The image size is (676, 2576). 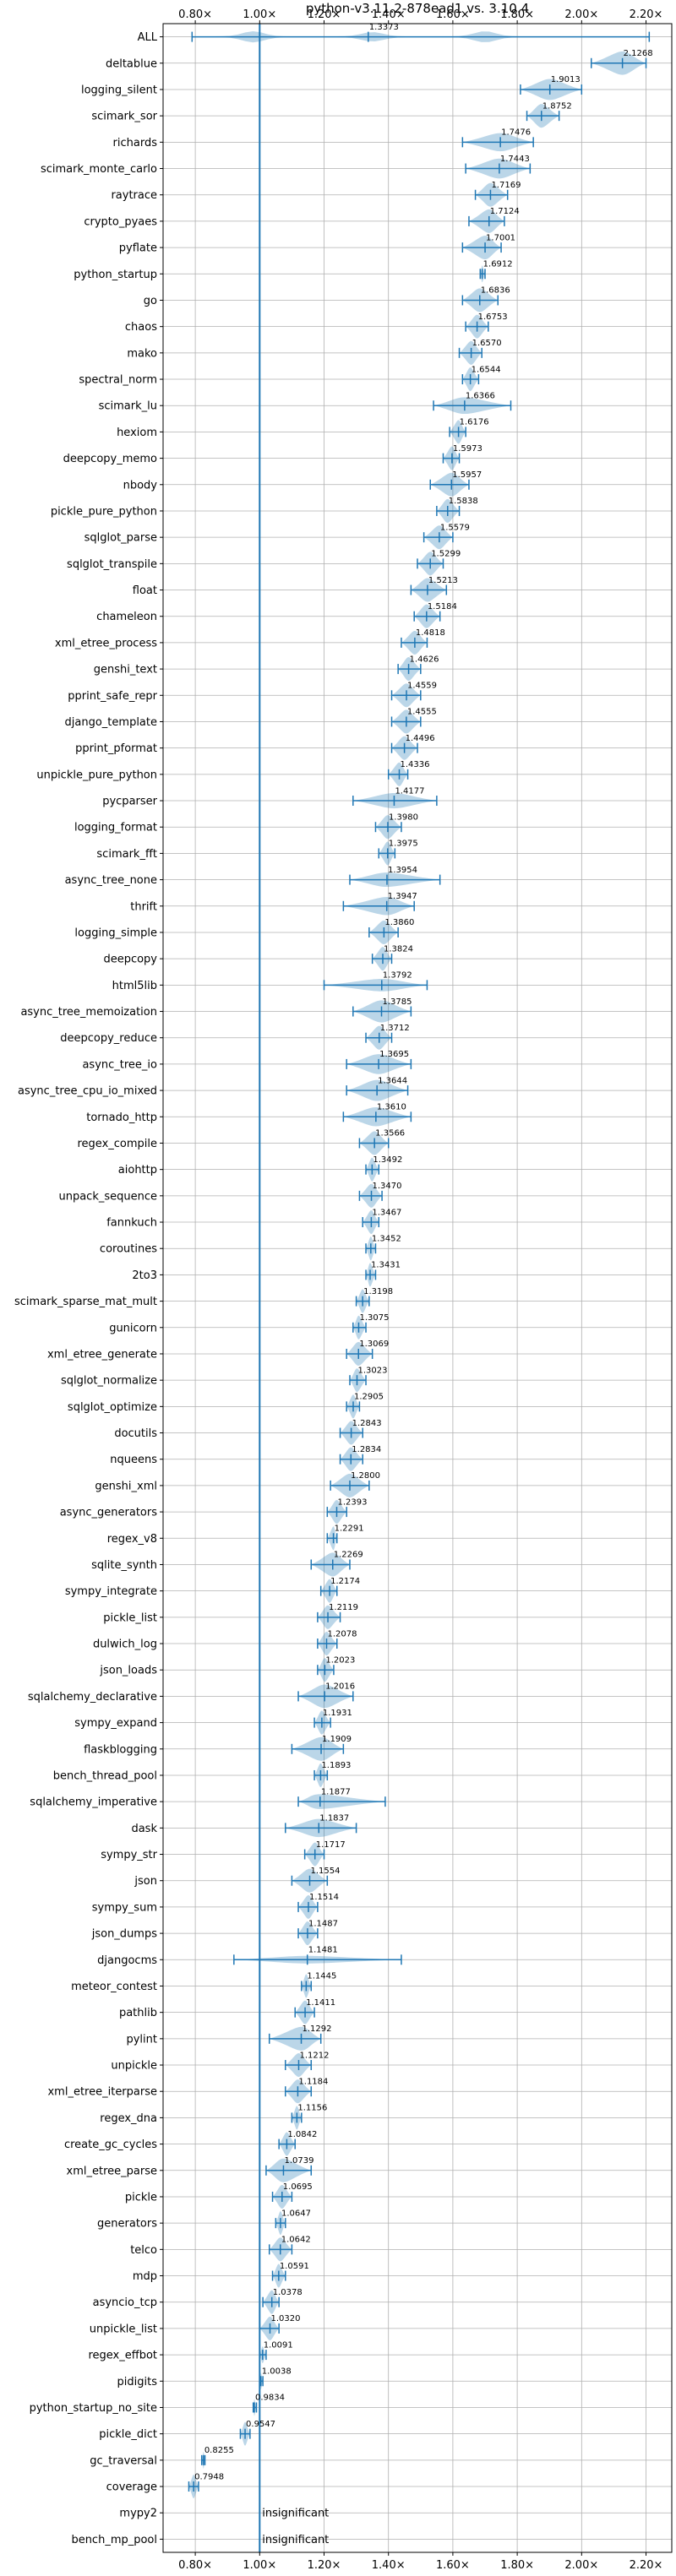 What do you see at coordinates (415, 764) in the screenshot?
I see `value-label: 1.4336` at bounding box center [415, 764].